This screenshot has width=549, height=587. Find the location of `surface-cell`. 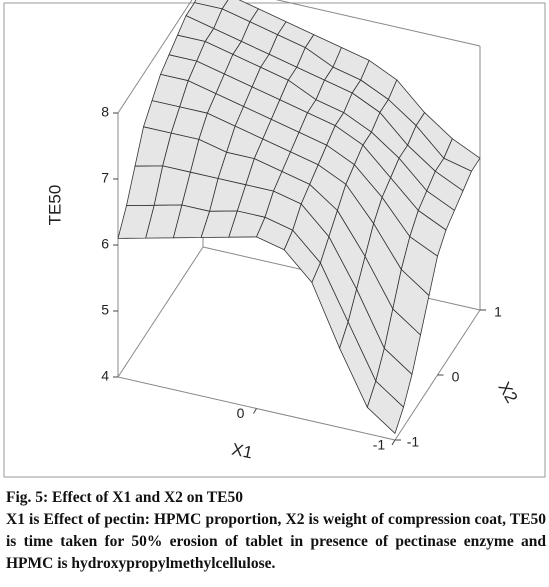

surface-cell is located at coordinates (385, 407).